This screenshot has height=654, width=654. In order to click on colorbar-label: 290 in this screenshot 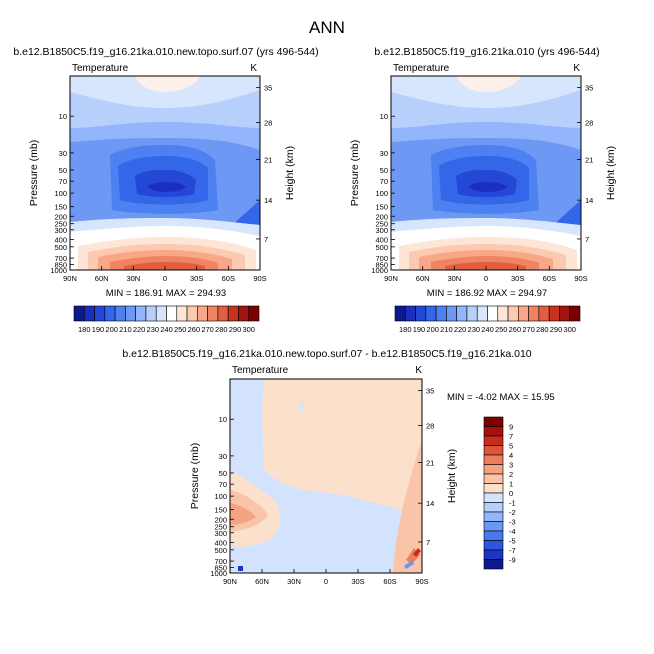, I will do `click(556, 329)`.